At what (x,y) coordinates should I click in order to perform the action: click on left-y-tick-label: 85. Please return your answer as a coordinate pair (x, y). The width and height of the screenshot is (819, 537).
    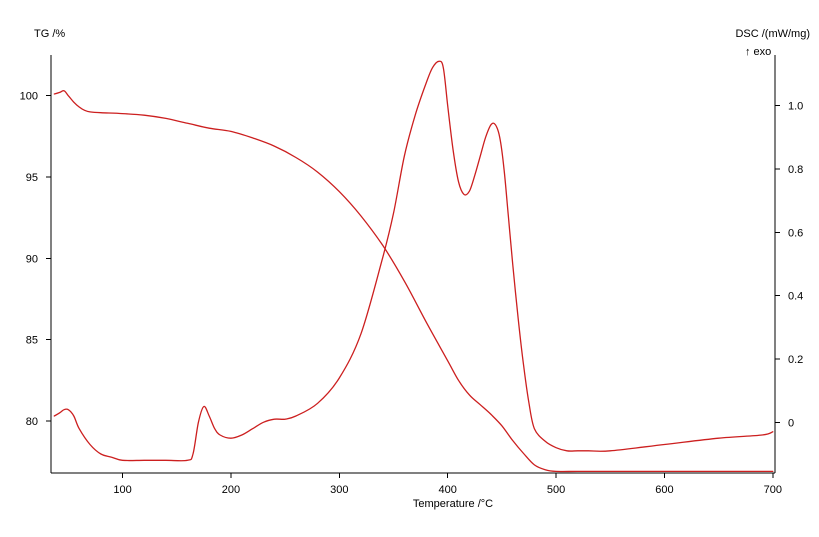
    Looking at the image, I should click on (32, 341).